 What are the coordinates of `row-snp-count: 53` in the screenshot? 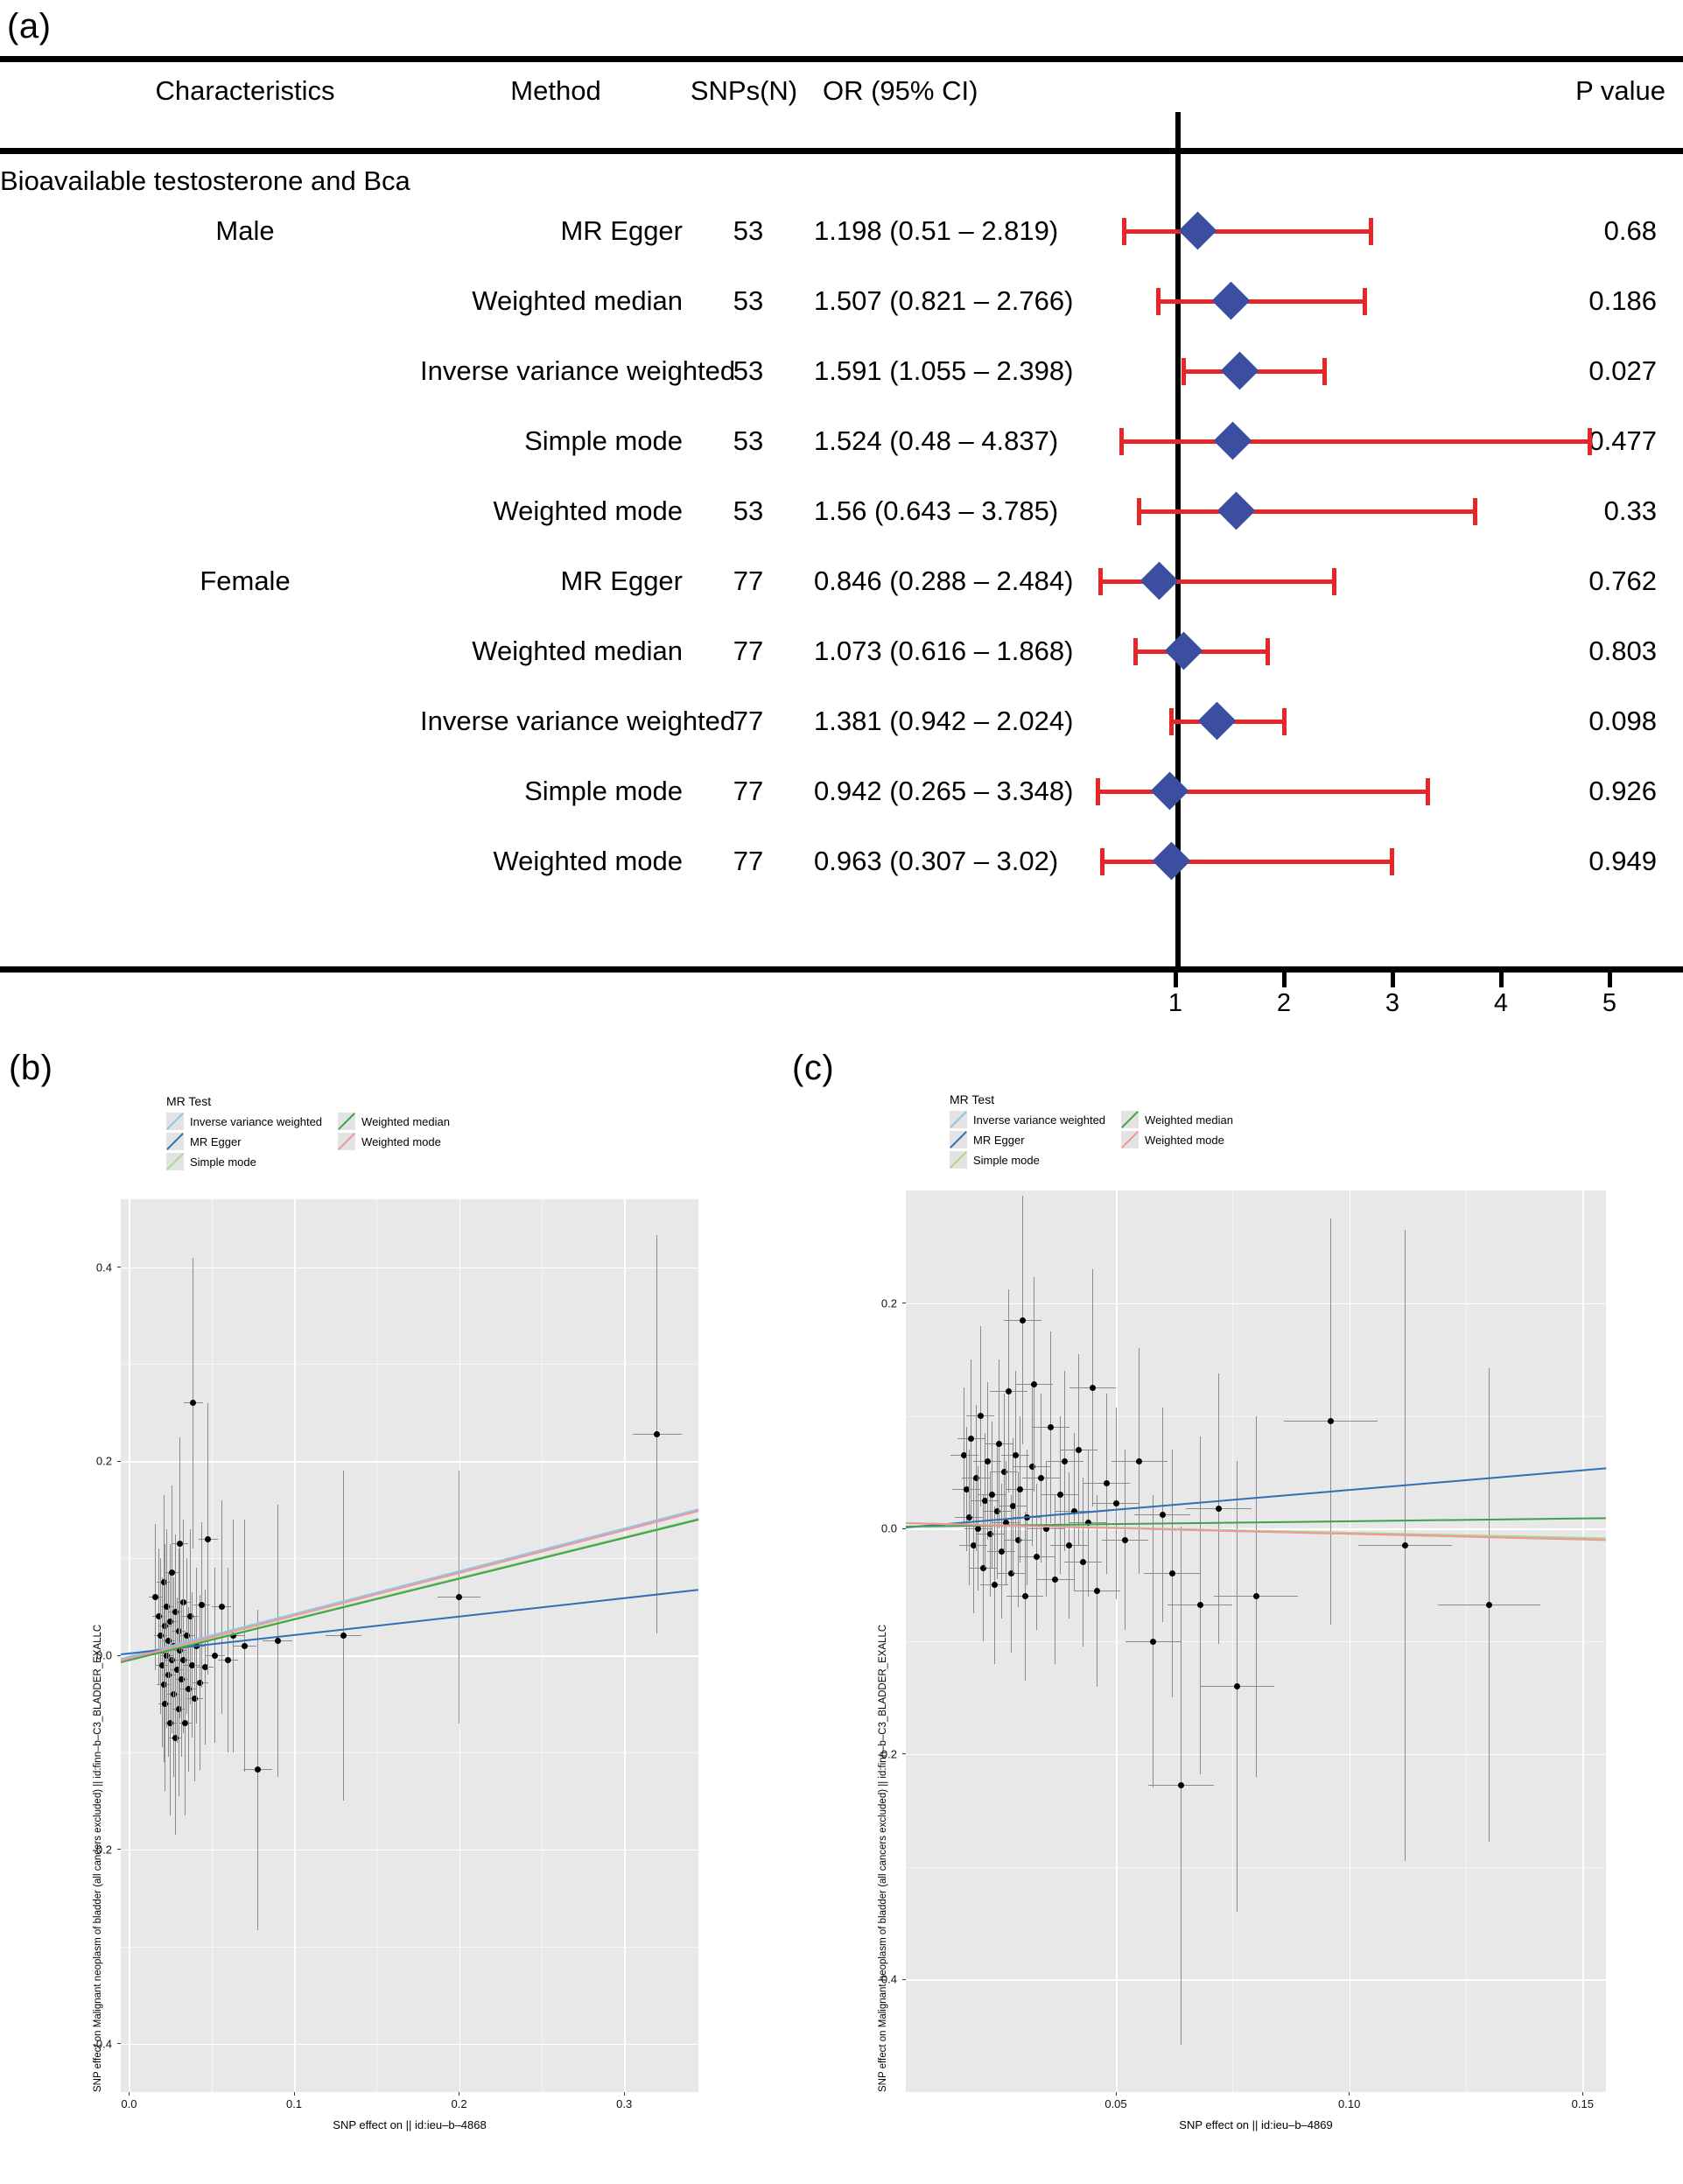 It's located at (748, 300).